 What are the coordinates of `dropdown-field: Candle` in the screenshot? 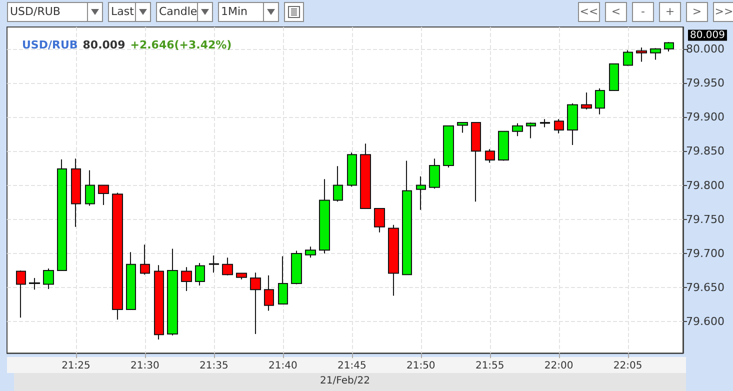 It's located at (184, 12).